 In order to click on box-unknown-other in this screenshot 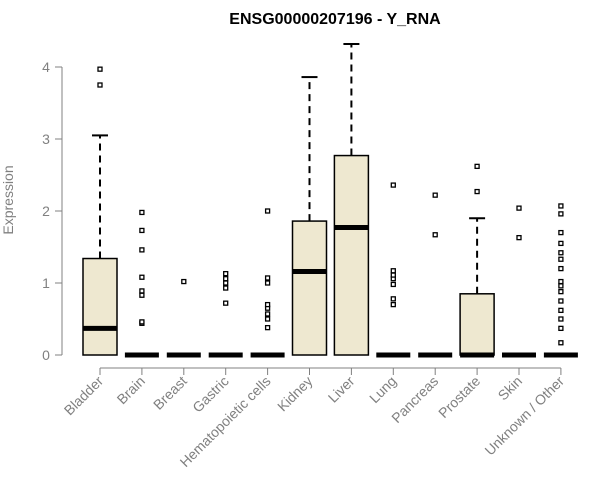, I will do `click(560, 280)`.